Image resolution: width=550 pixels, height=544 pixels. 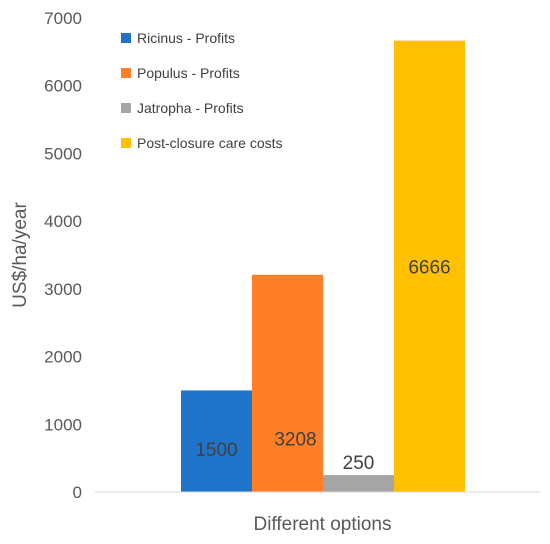 I want to click on y-axis-title: US$/ha/year, so click(x=20, y=255).